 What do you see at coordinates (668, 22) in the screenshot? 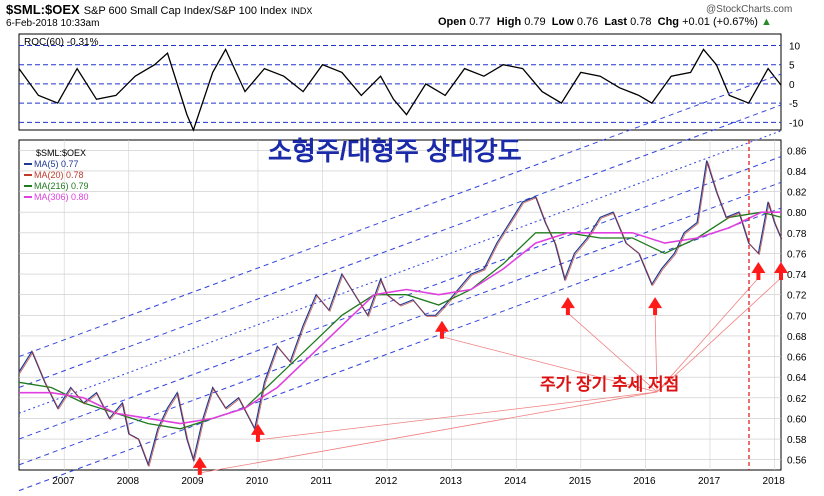
I see `chg-label: Chg` at bounding box center [668, 22].